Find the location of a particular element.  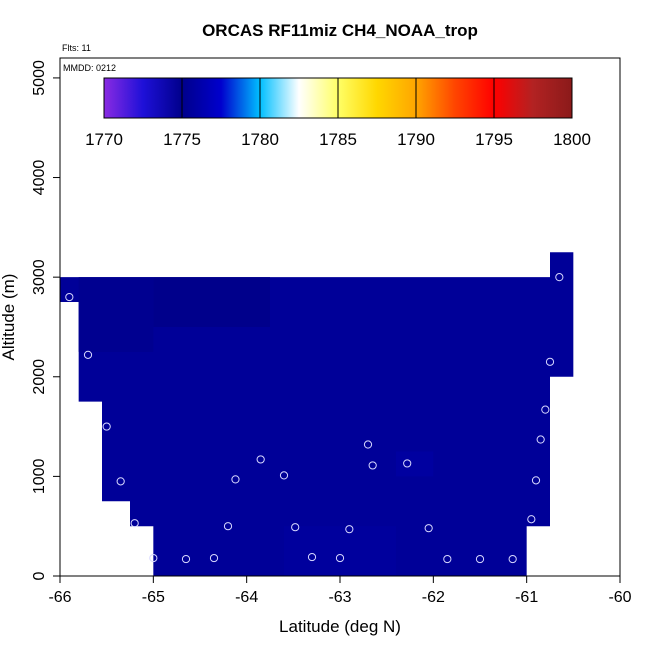

colorbar-tick-label-5: 1795 is located at coordinates (494, 139).